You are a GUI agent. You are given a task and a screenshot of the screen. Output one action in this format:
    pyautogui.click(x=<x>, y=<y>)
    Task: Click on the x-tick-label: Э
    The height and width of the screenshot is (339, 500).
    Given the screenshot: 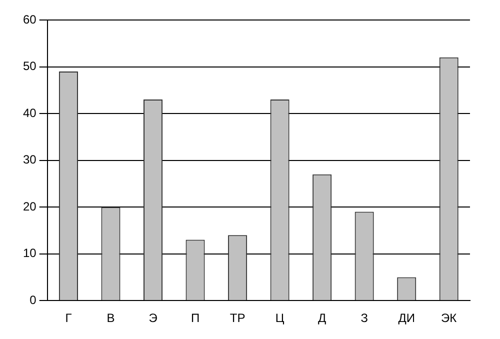 What is the action you would take?
    pyautogui.click(x=153, y=318)
    